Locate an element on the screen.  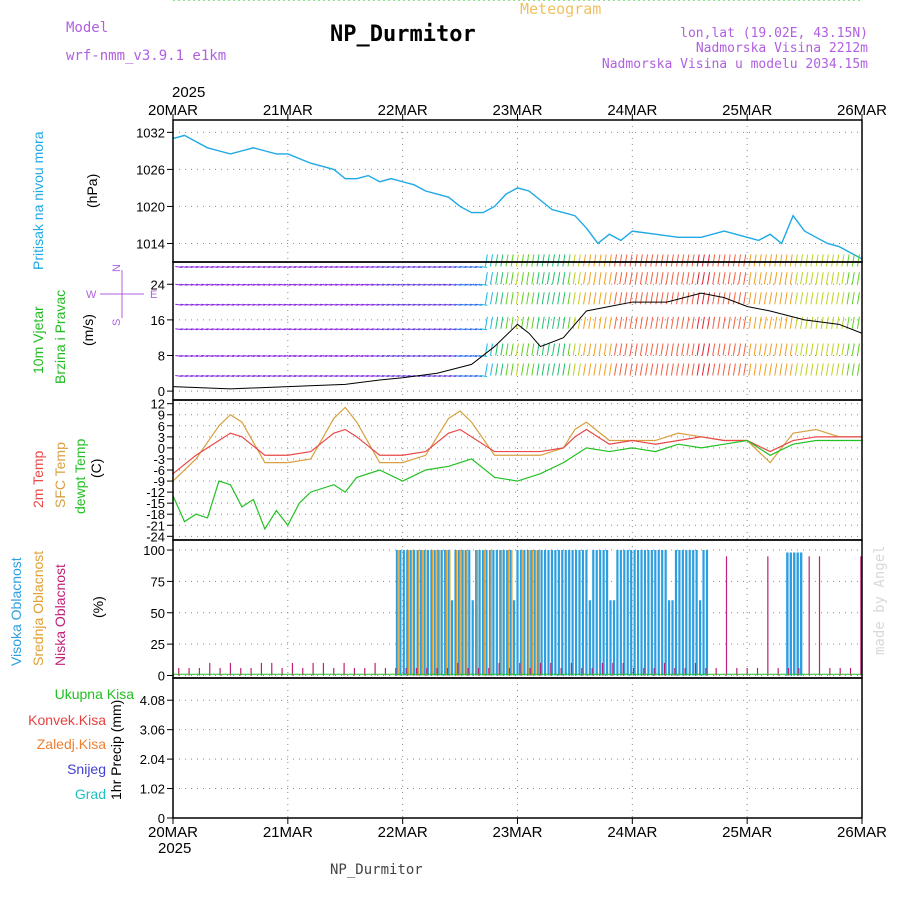
pressure-ytick-label: 1014 is located at coordinates (150, 243).